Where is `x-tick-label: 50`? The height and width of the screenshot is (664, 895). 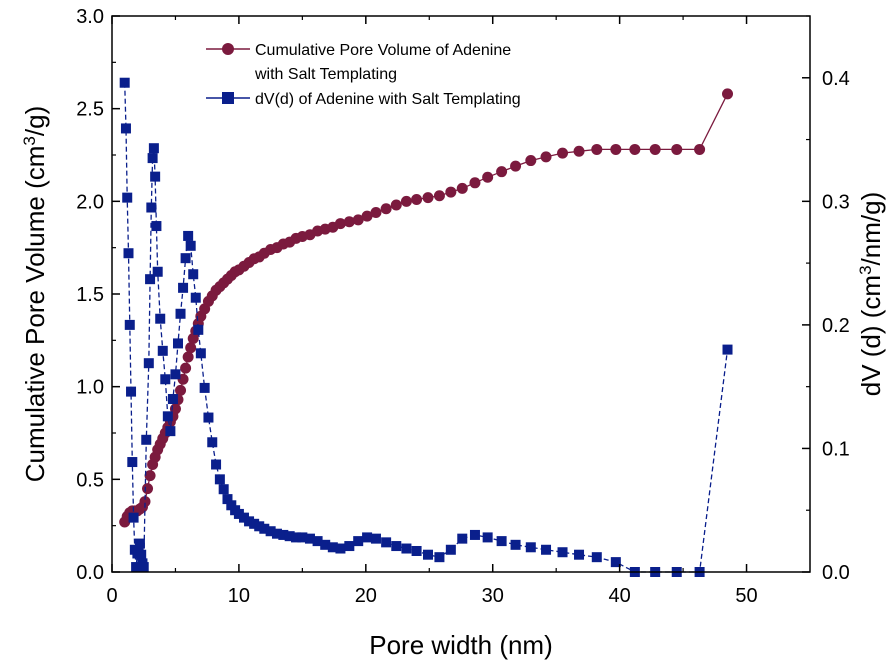 x-tick-label: 50 is located at coordinates (746, 596).